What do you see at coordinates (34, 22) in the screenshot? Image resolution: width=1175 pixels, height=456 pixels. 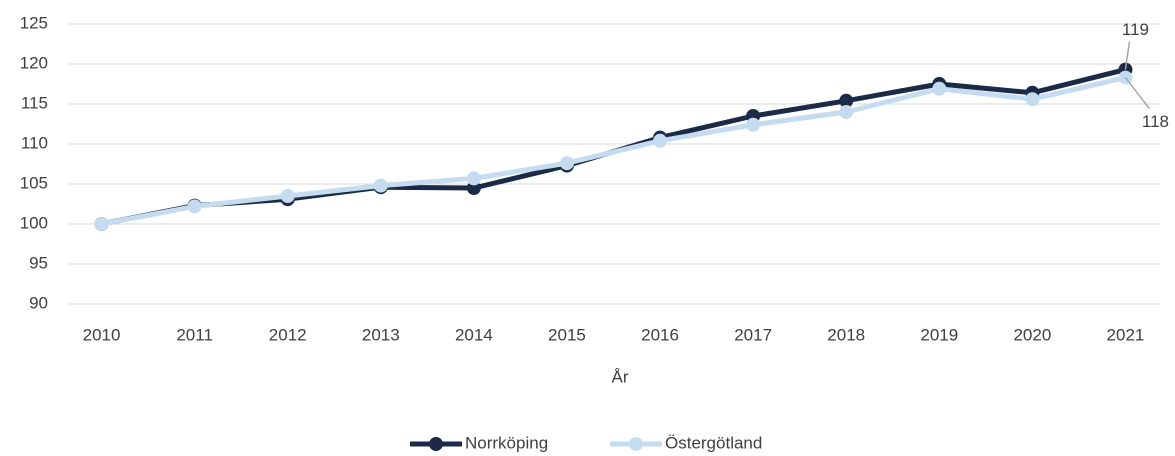 I see `y-tick-label: 125` at bounding box center [34, 22].